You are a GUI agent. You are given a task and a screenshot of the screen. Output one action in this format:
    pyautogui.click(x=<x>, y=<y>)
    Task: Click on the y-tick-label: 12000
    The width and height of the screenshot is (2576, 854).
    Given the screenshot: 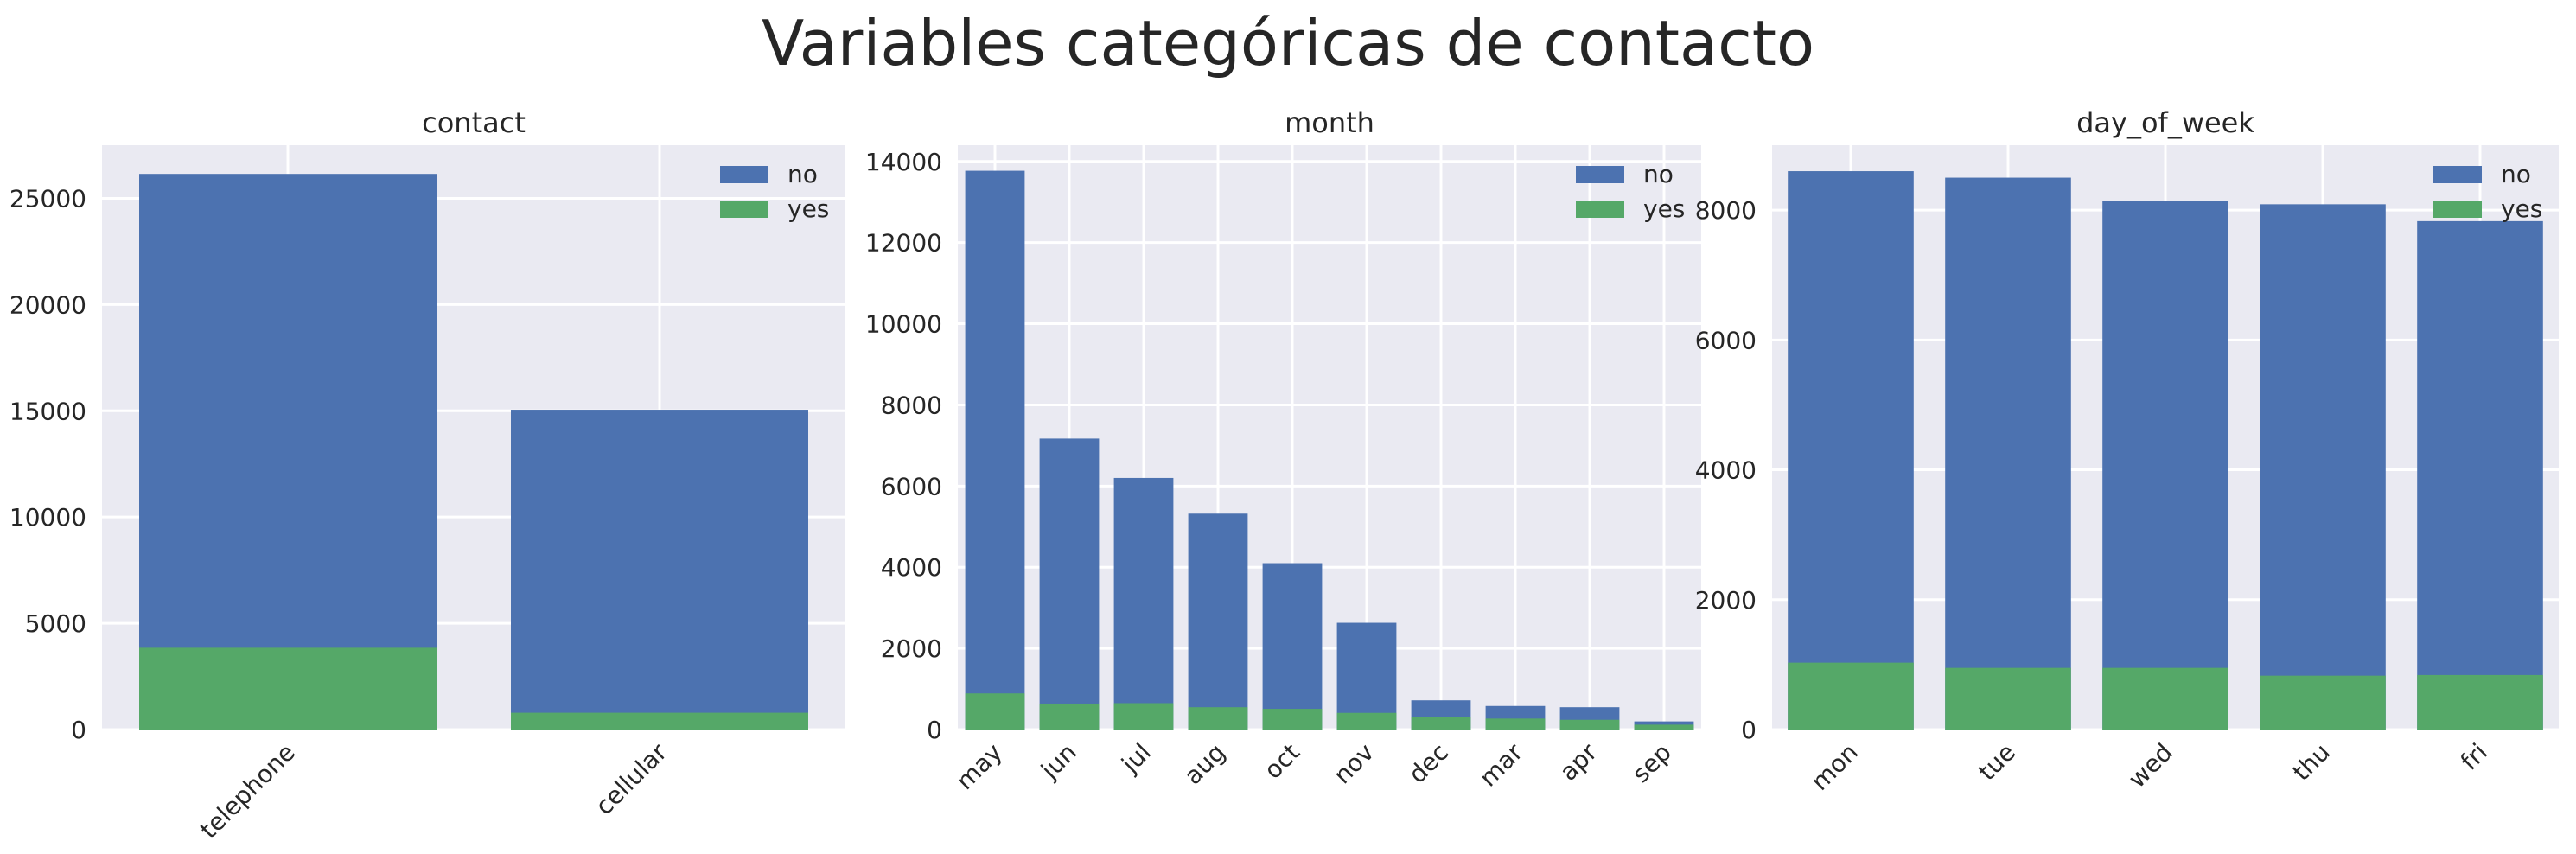 What is the action you would take?
    pyautogui.click(x=903, y=243)
    